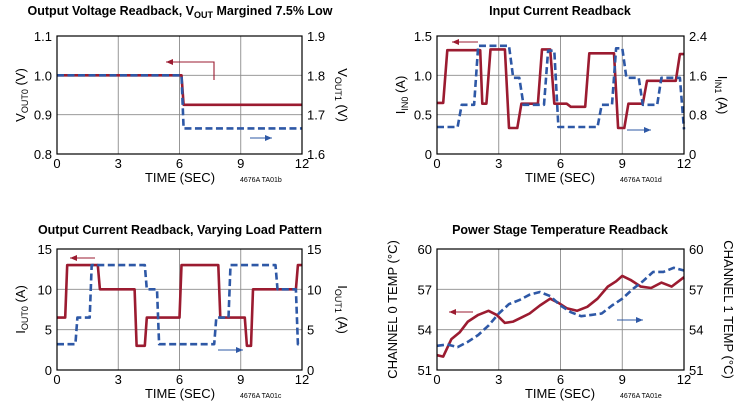 This screenshot has height=407, width=742. I want to click on label-part: Input Current Readback, so click(560, 11).